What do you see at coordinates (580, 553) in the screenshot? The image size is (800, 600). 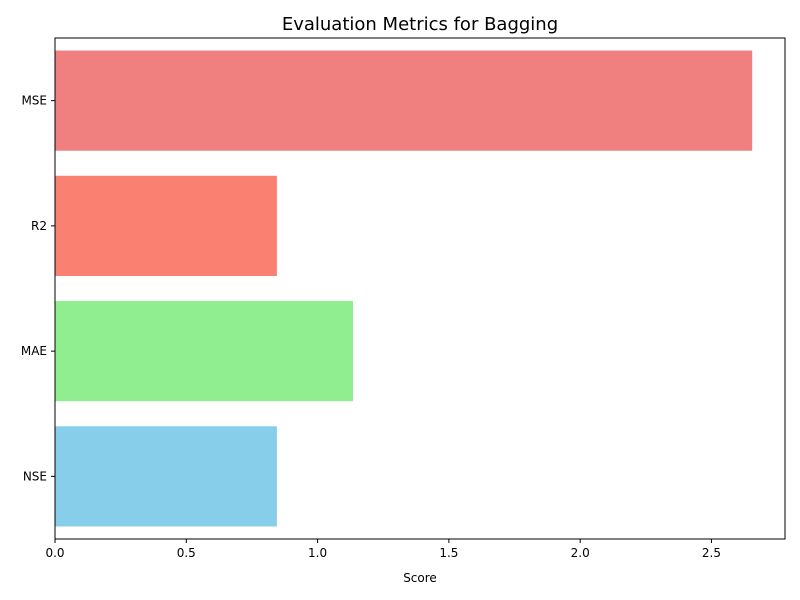 I see `x-tick-label: 2.0` at bounding box center [580, 553].